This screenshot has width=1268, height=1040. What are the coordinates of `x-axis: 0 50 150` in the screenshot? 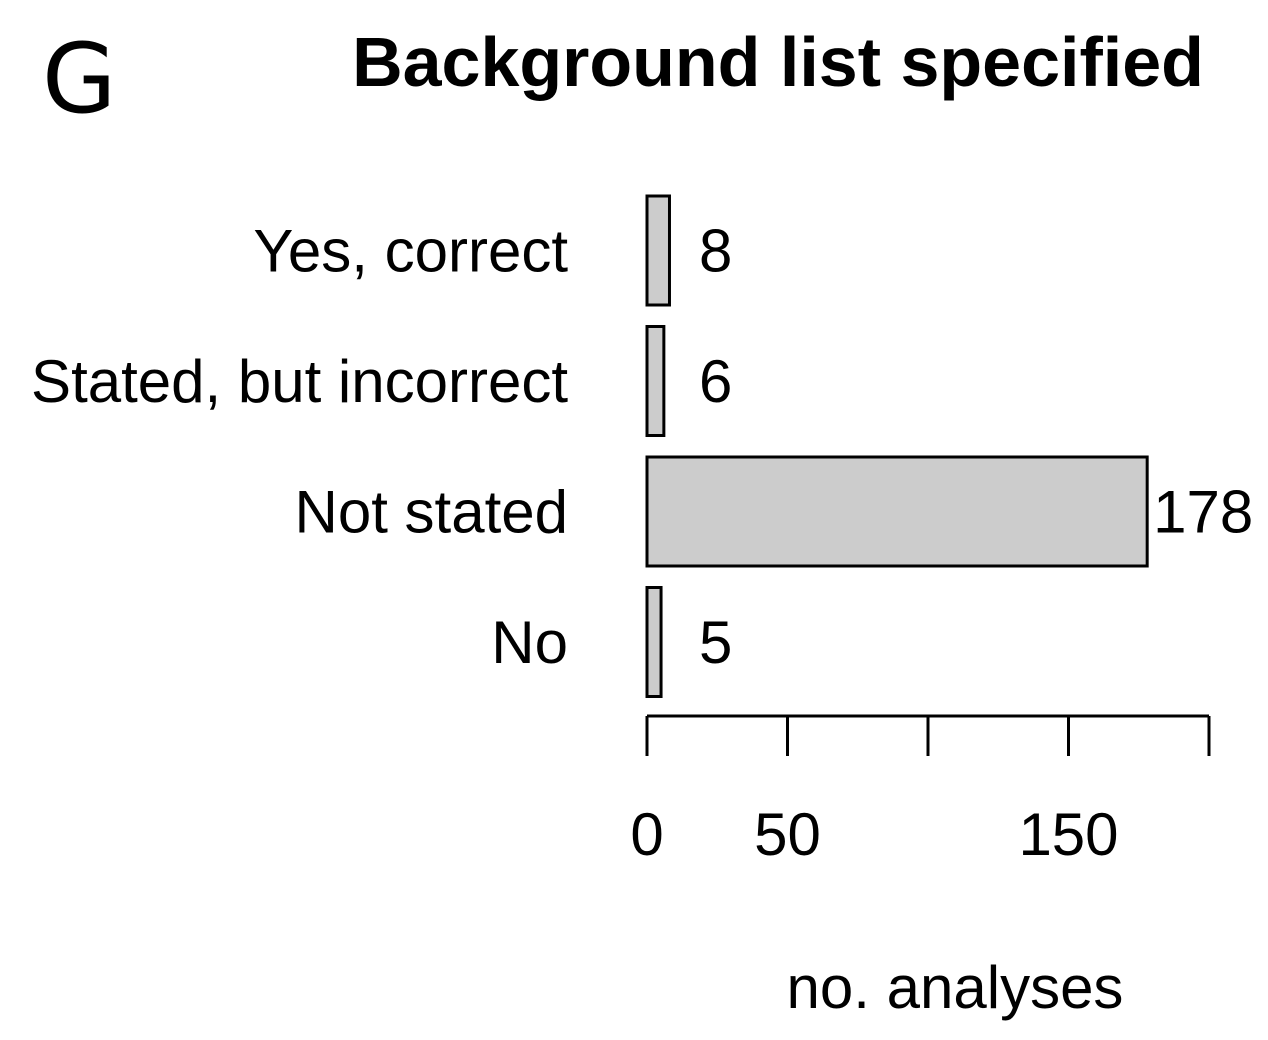 It's located at (920, 791).